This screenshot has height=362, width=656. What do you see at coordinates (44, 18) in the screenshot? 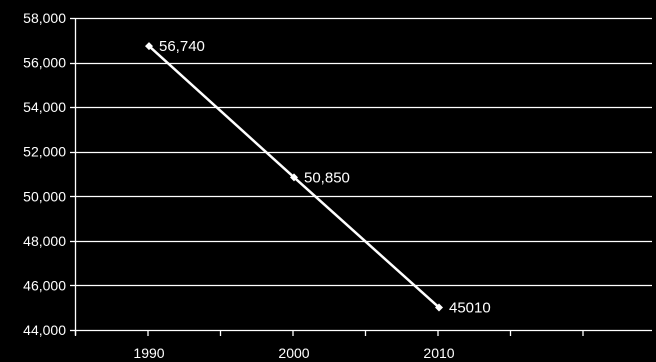
I see `y-tick-label-7: 58,000` at bounding box center [44, 18].